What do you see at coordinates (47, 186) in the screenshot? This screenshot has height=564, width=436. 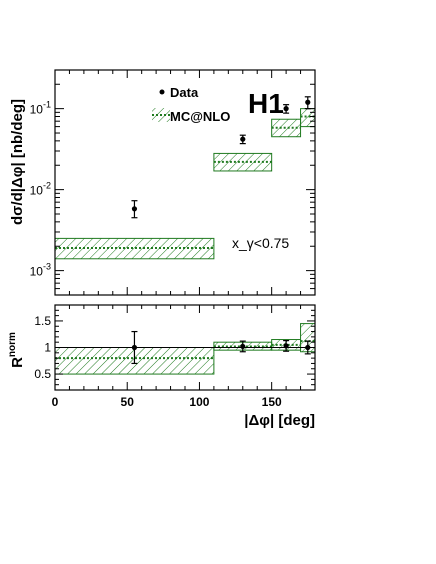 I see `y-tick-label-exp: -2` at bounding box center [47, 186].